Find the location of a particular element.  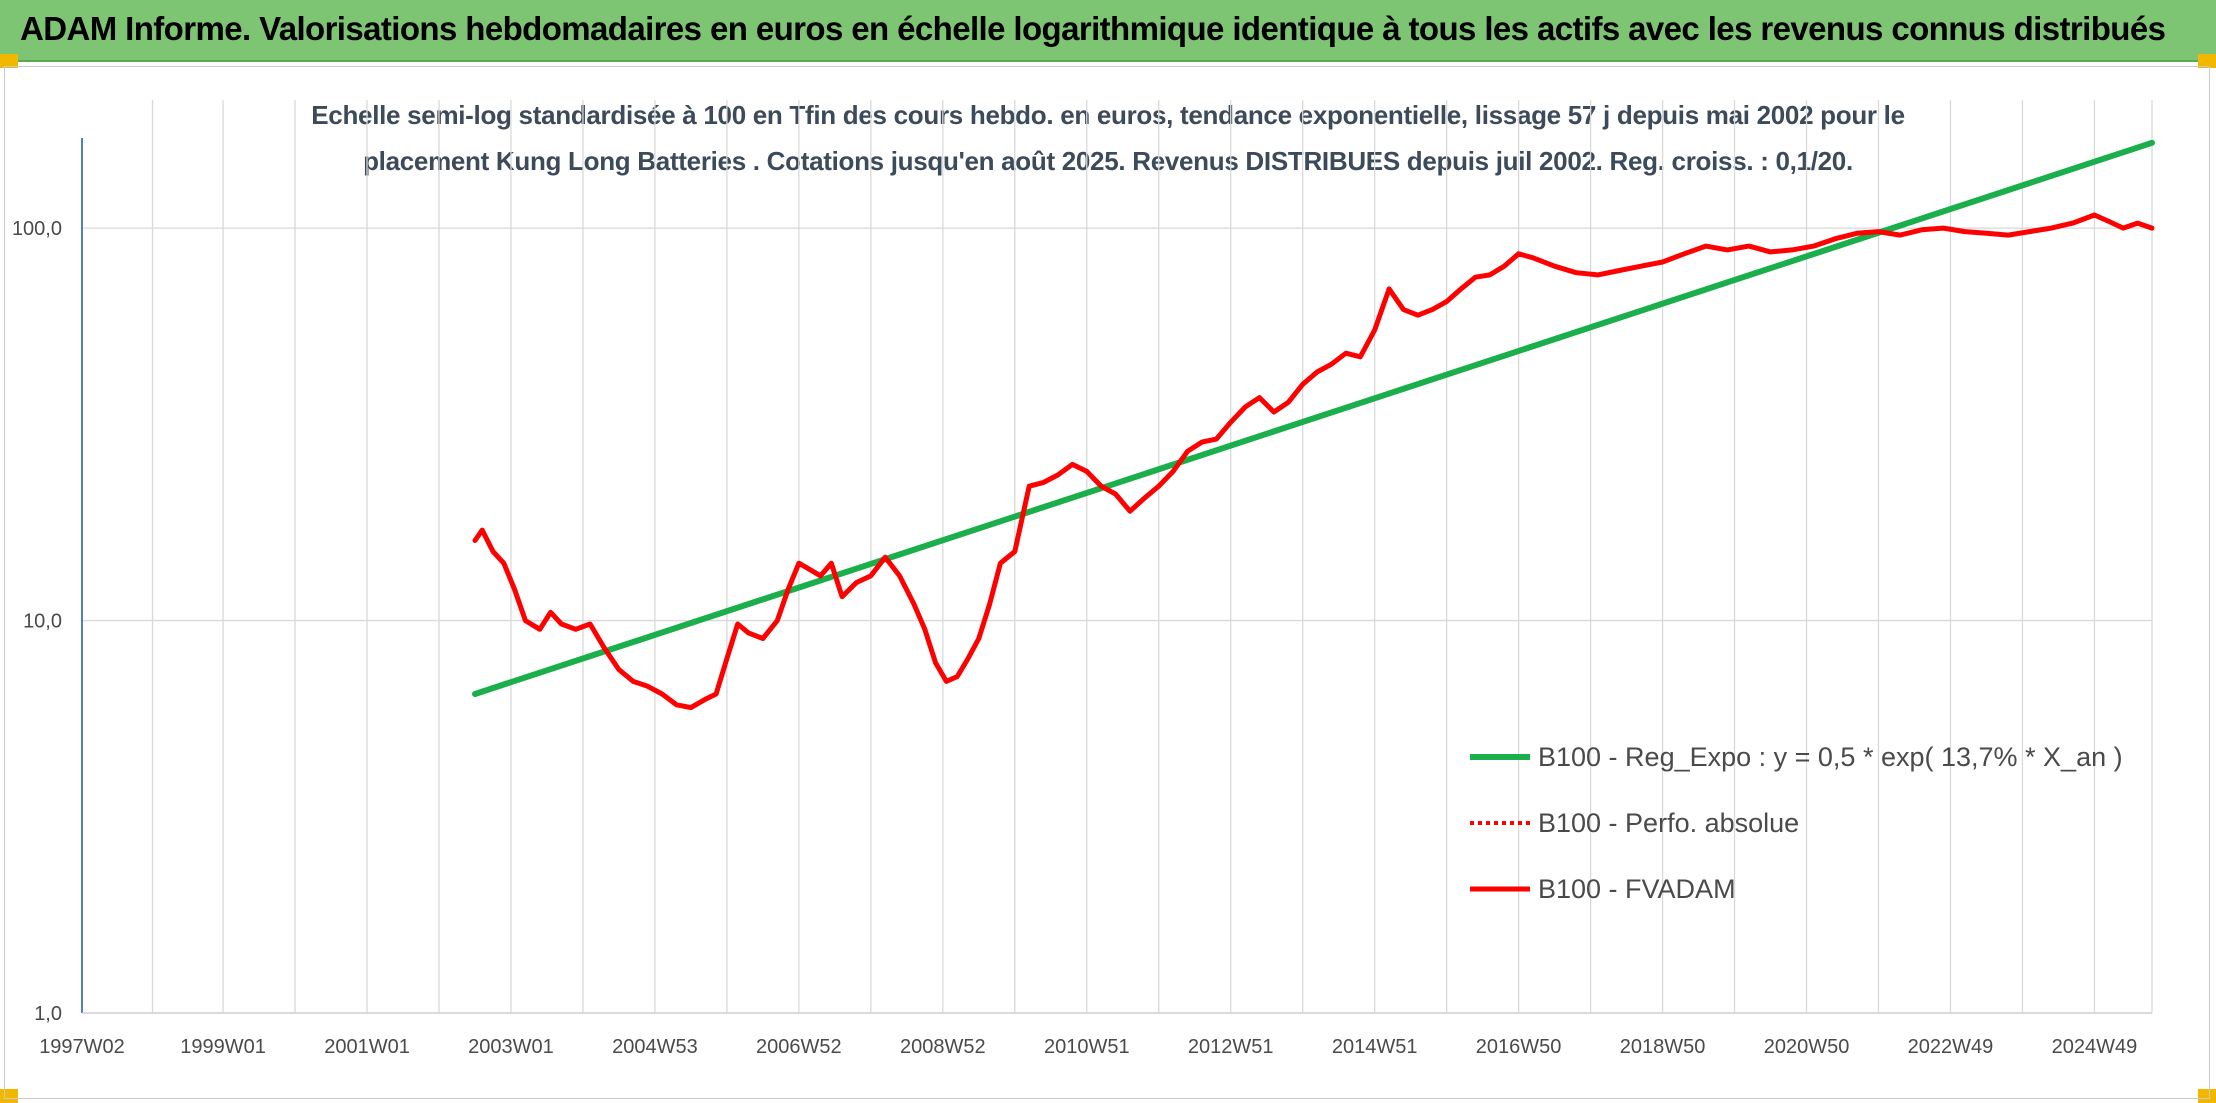

corner-marker-top-left is located at coordinates (9, 61).